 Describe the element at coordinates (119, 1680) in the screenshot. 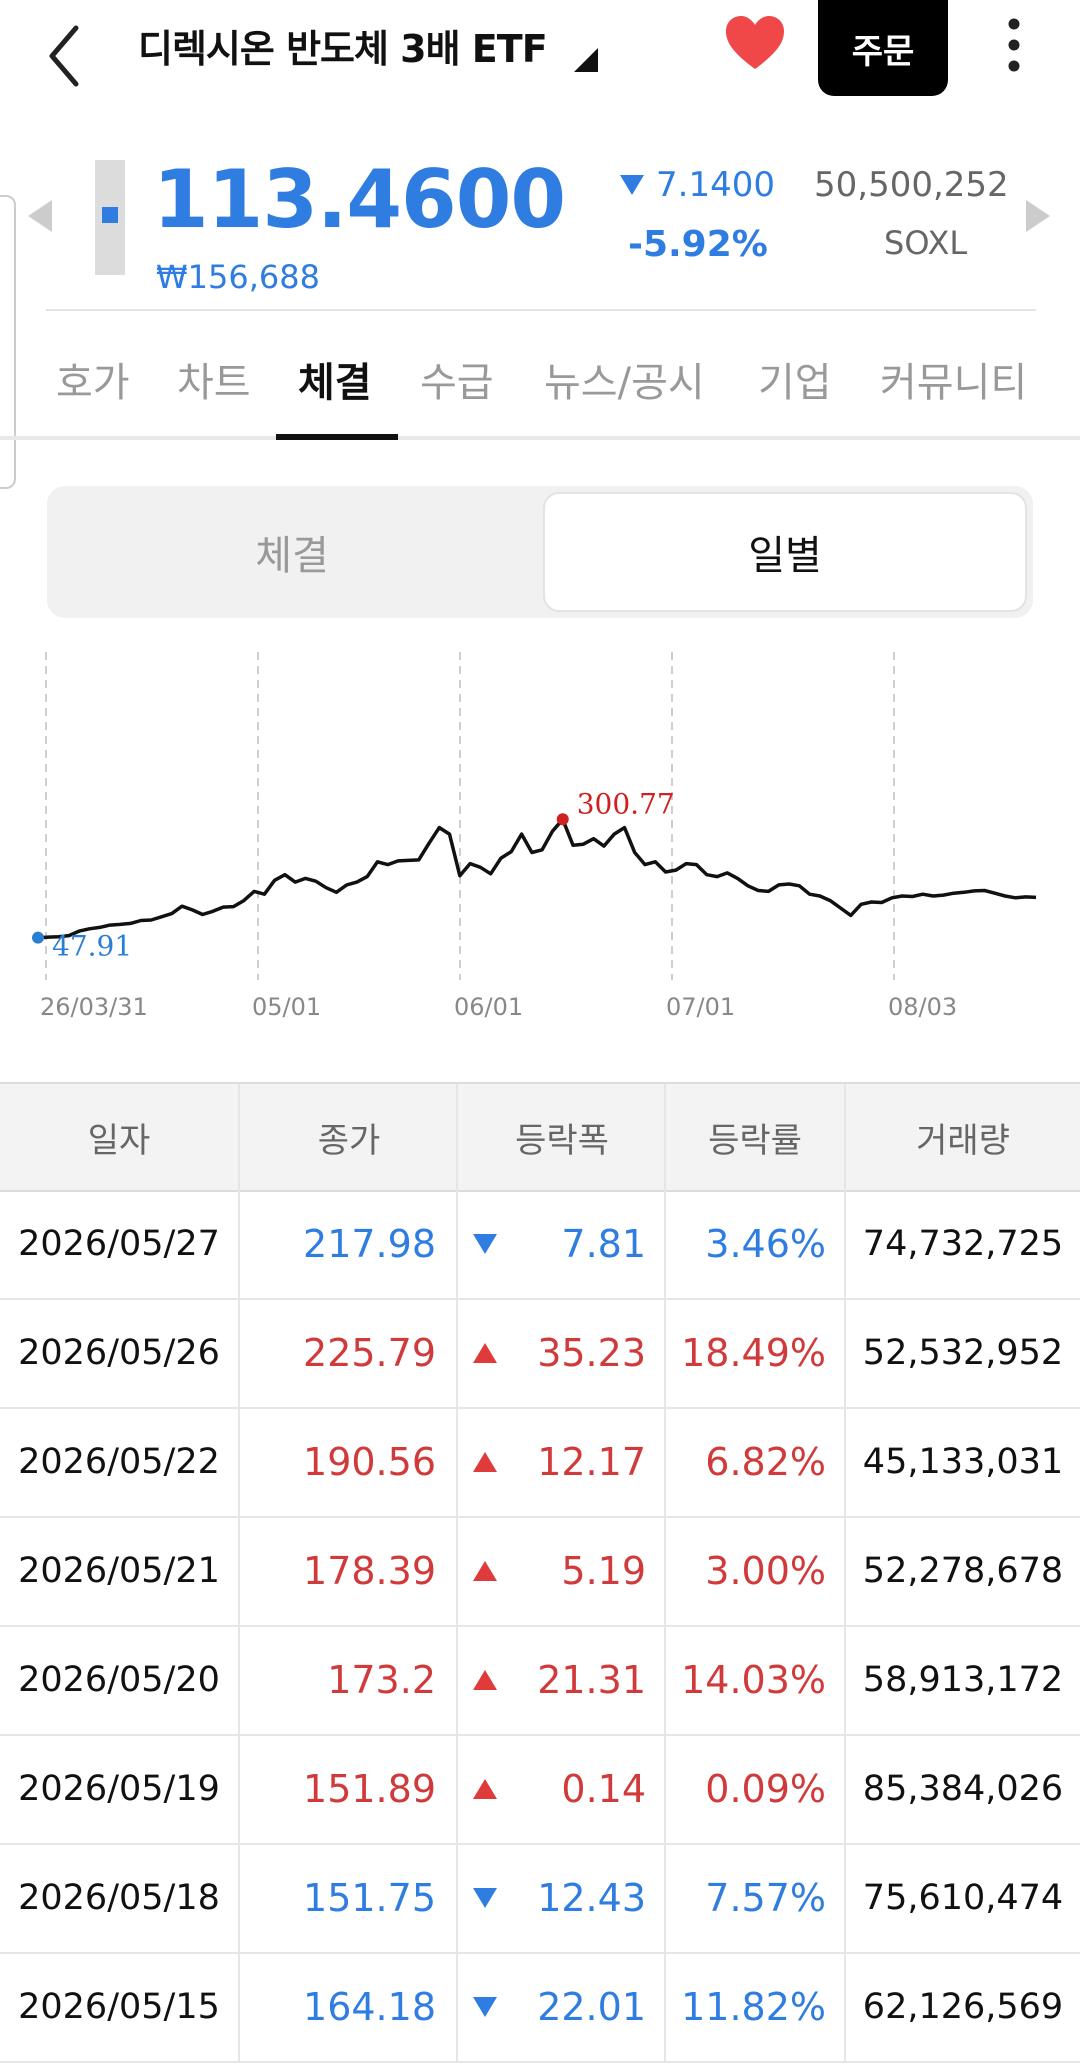

I see `row-date: 2026/05/20` at that location.